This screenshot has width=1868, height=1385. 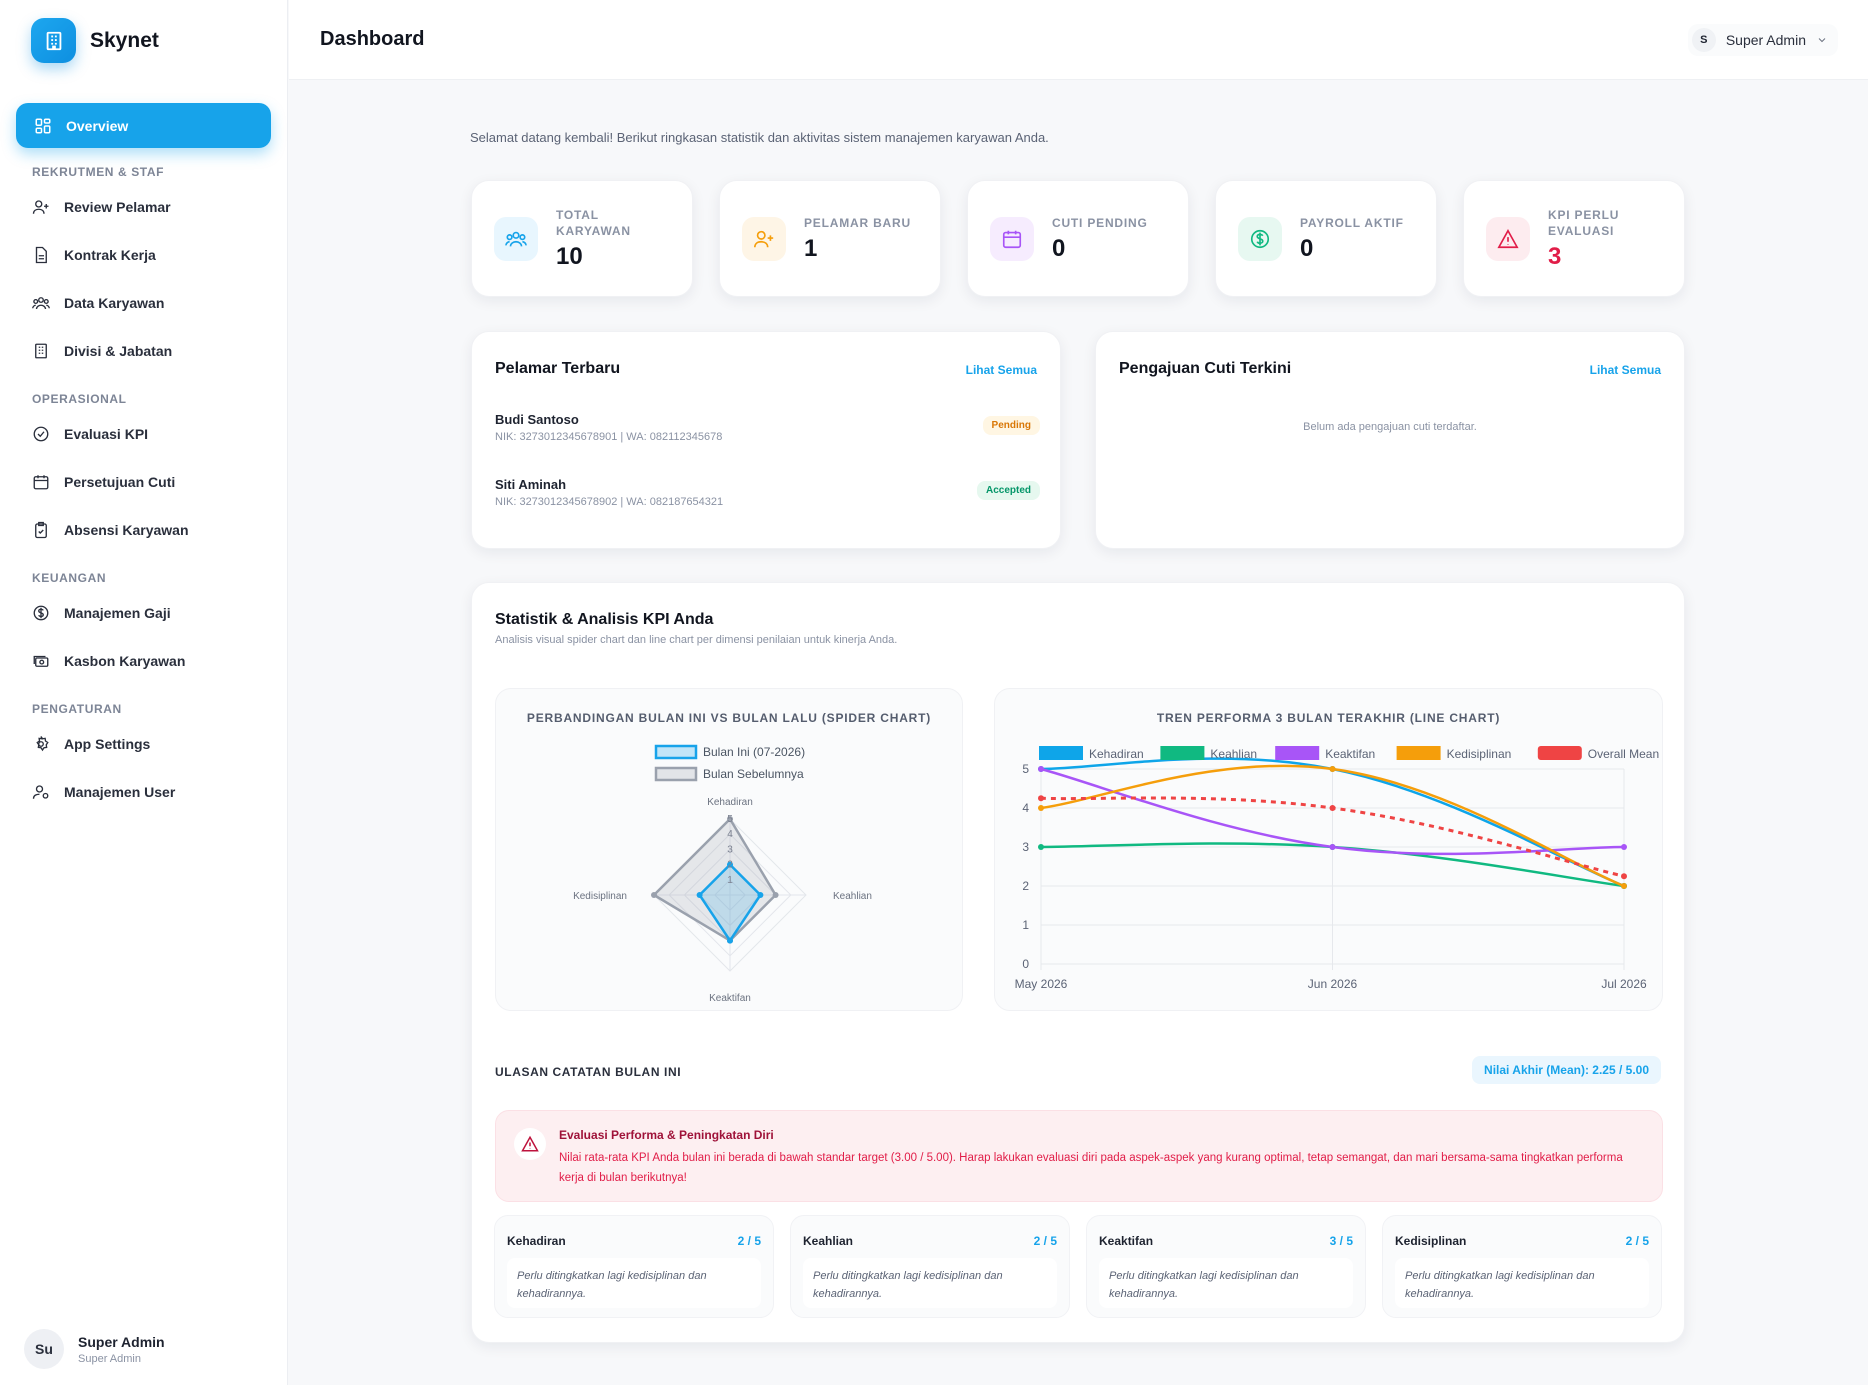 What do you see at coordinates (1025, 847) in the screenshot?
I see `y-tick-label: 3` at bounding box center [1025, 847].